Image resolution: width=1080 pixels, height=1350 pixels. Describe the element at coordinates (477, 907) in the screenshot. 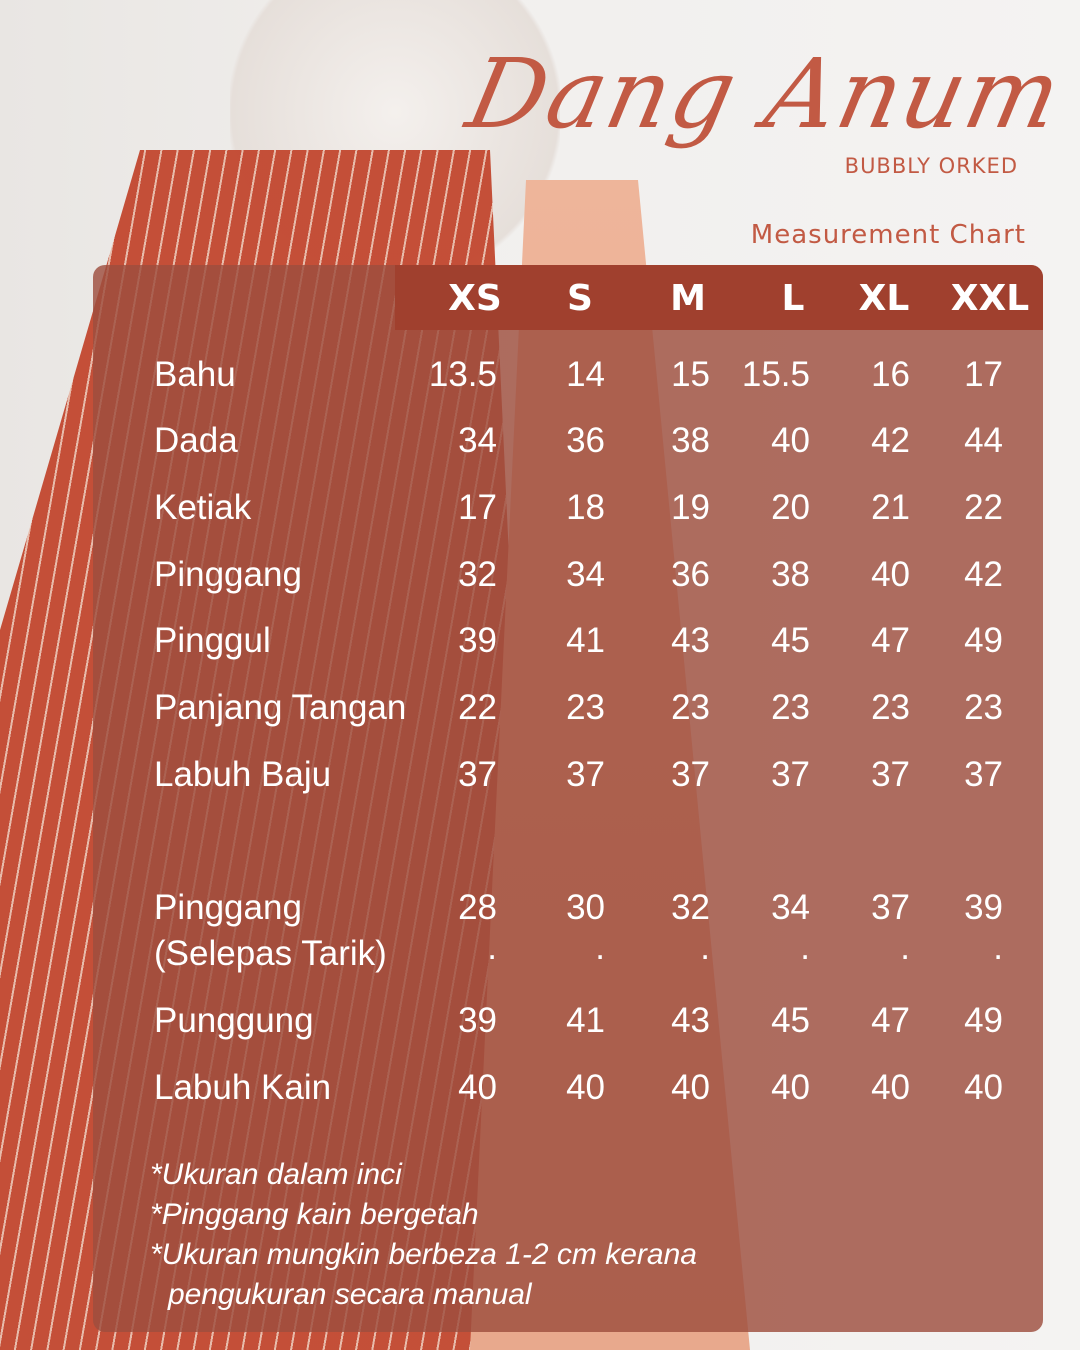

I see `cell-value: 28` at that location.